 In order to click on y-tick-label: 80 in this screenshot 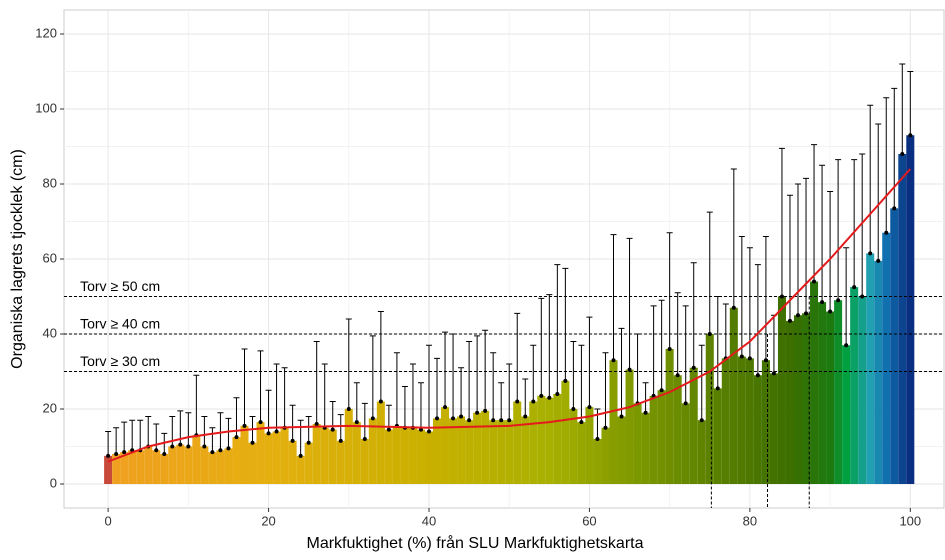, I will do `click(50, 182)`.